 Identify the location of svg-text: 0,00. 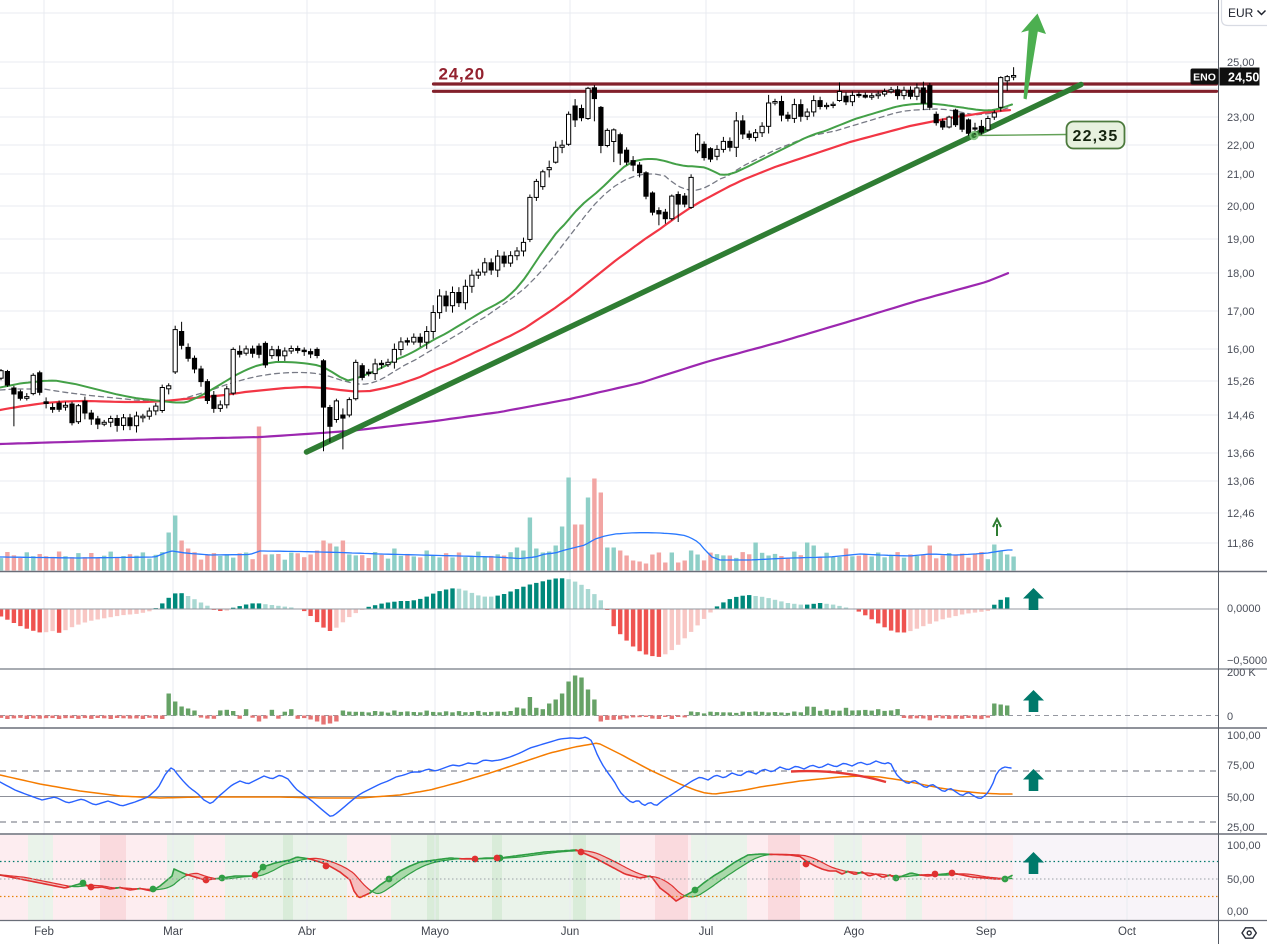
(1237, 912).